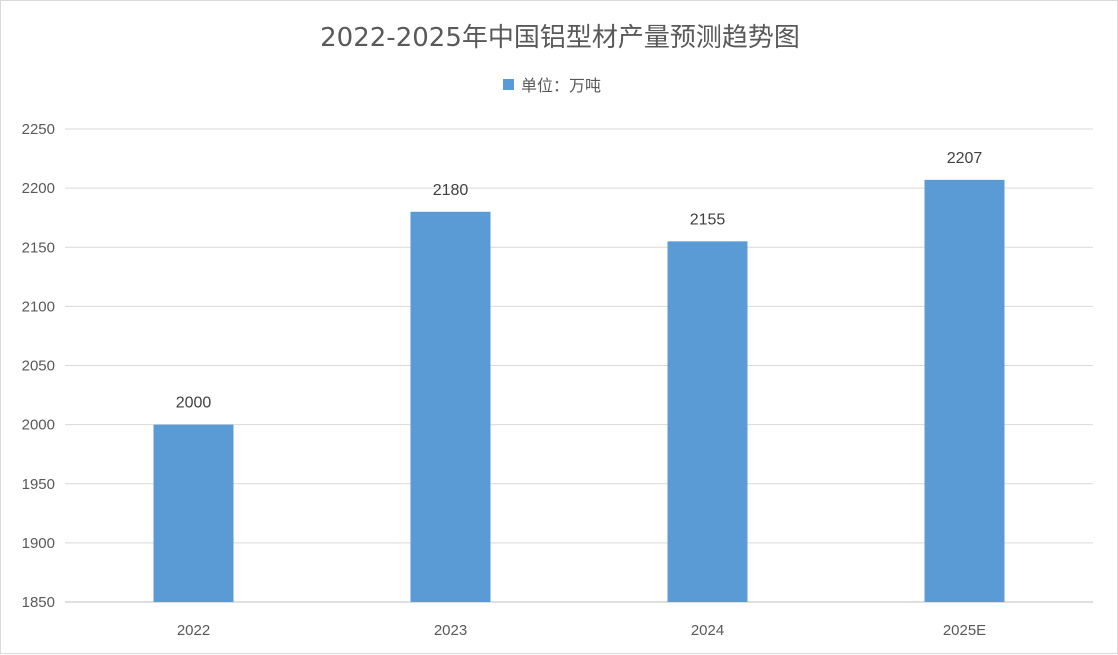 This screenshot has width=1118, height=655. Describe the element at coordinates (451, 190) in the screenshot. I see `data-label: 2180` at that location.